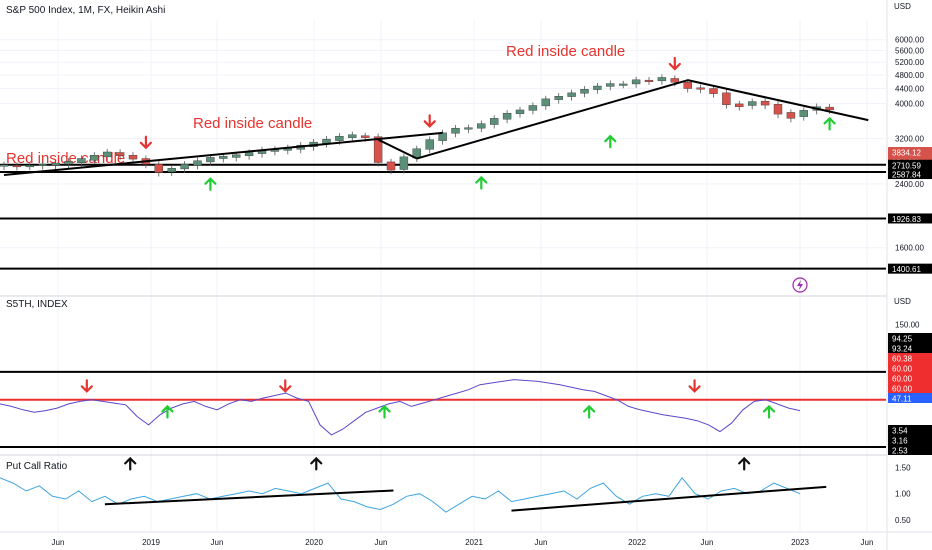  Describe the element at coordinates (906, 165) in the screenshot. I see `price-tag-text: 2710.59` at that location.